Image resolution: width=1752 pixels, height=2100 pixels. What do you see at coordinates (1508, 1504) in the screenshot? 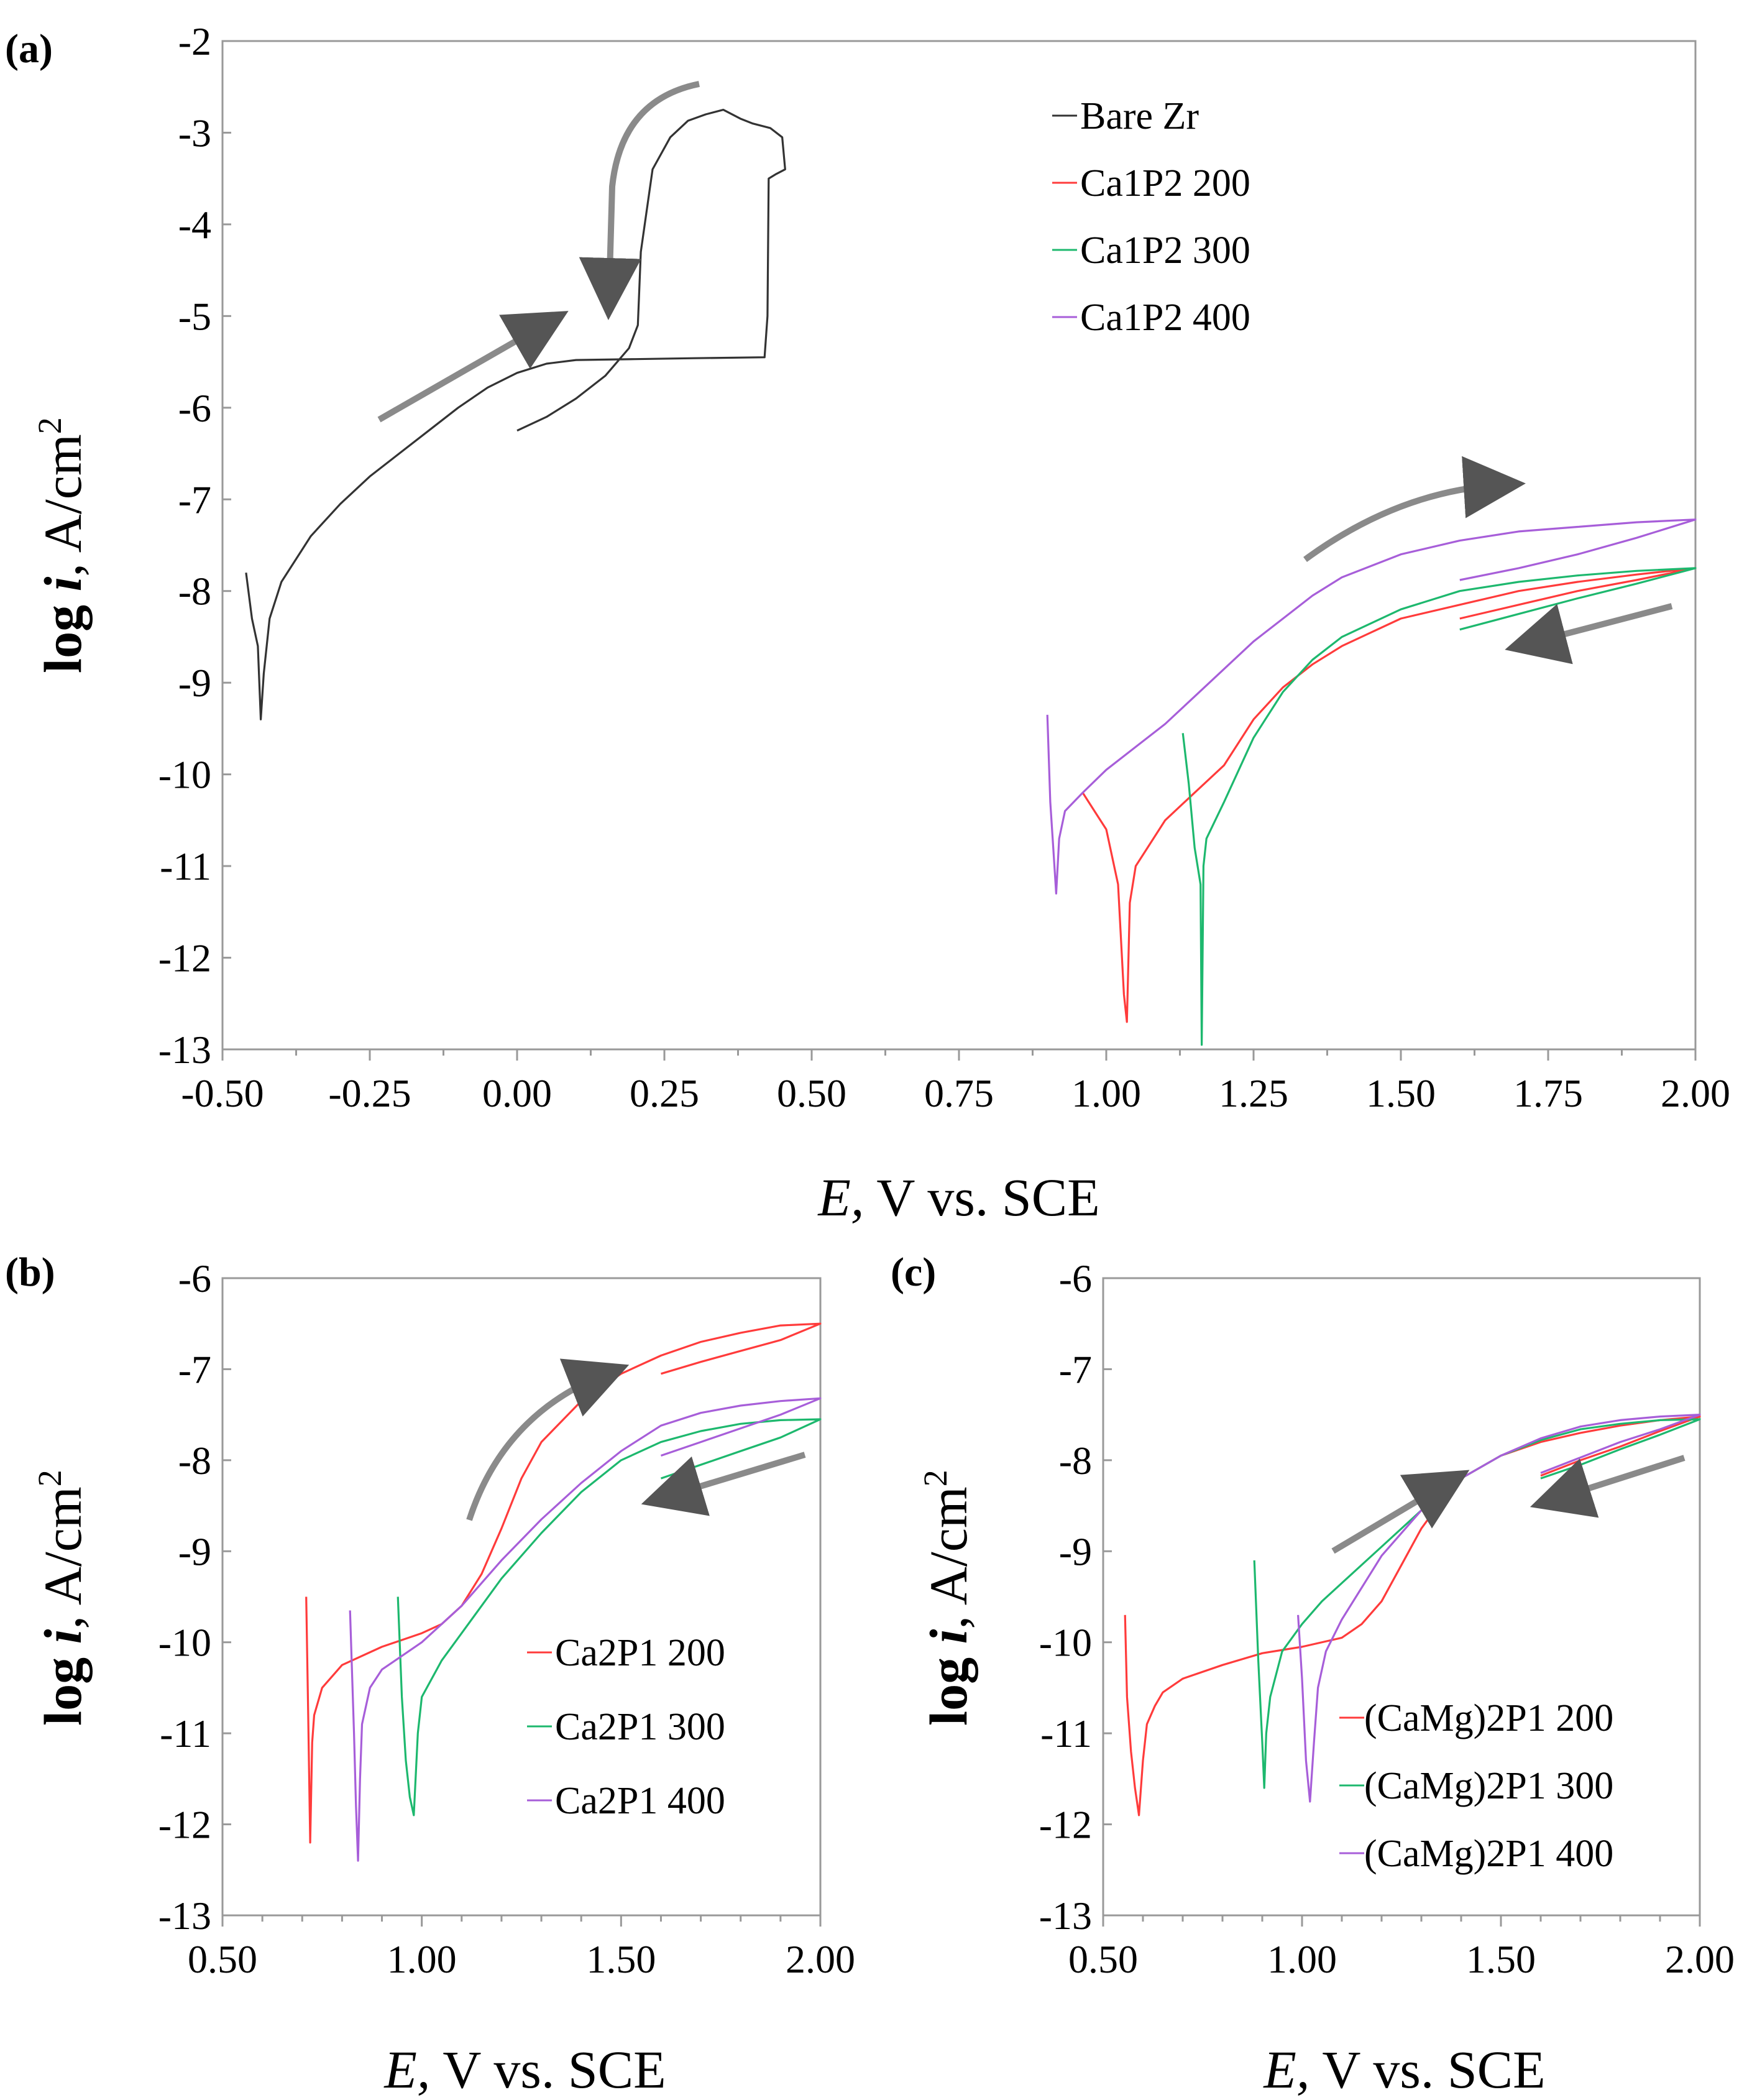
I see `panel-c-arrows` at bounding box center [1508, 1504].